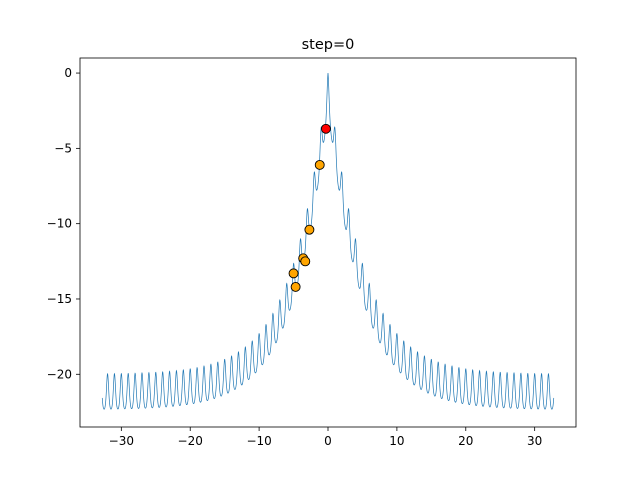  I want to click on x-tick-label: 0, so click(328, 441).